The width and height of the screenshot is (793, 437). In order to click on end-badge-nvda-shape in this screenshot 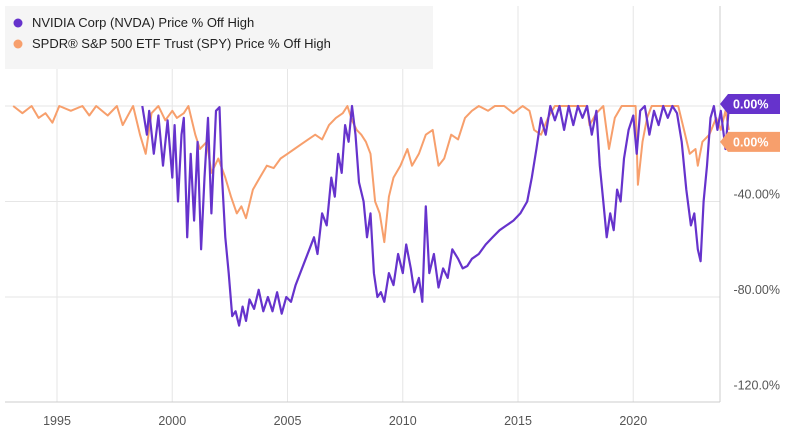, I will do `click(750, 104)`.